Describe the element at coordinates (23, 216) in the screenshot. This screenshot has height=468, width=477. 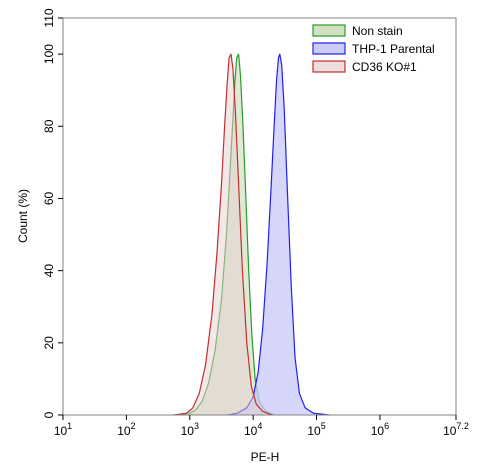
I see `y-axis-title: Count (%)` at that location.